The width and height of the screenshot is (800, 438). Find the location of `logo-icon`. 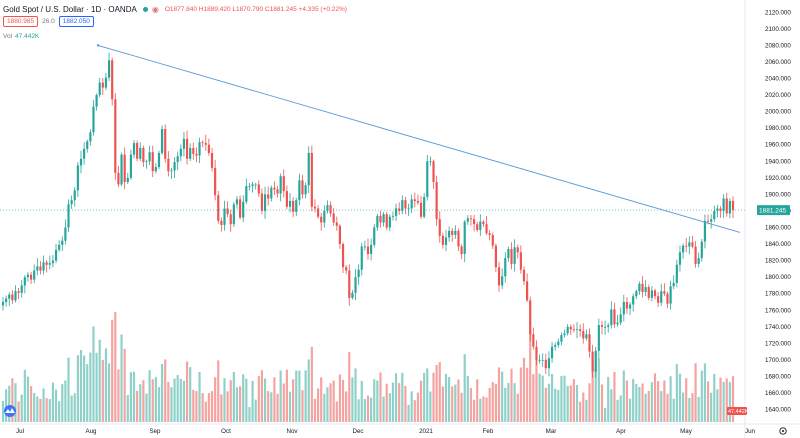

logo-icon is located at coordinates (10, 411).